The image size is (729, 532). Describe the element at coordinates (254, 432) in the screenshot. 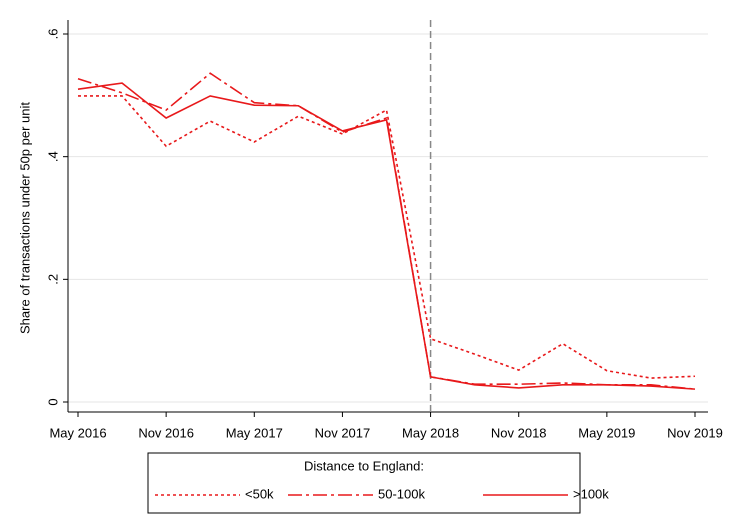

I see `x-tick-label: May 2017` at that location.